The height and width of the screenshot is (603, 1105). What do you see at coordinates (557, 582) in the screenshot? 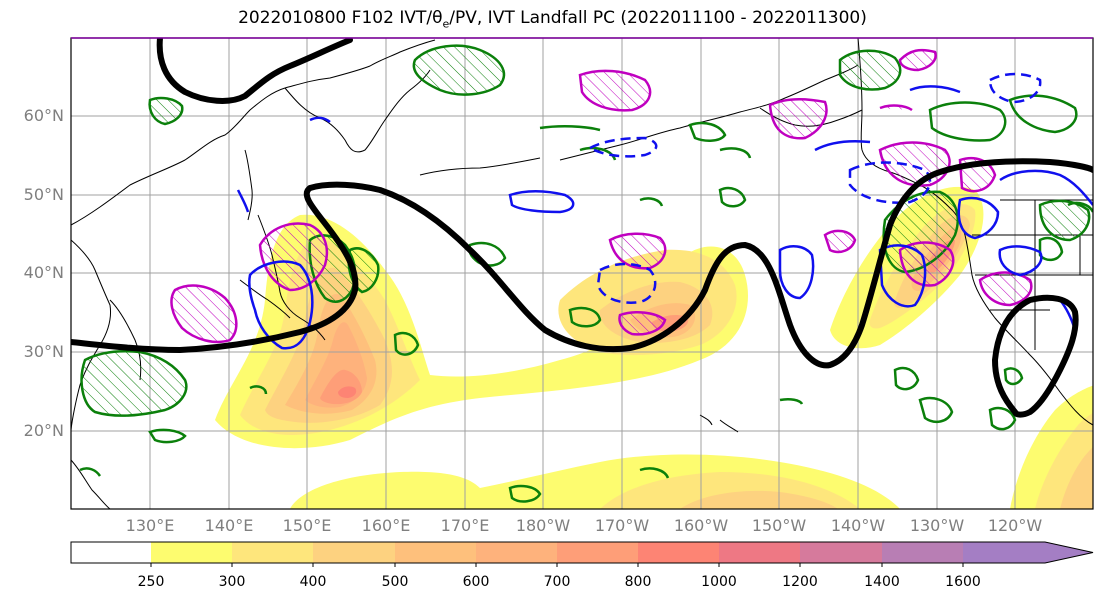
I see `colorbar-label-700: 700` at bounding box center [557, 582].